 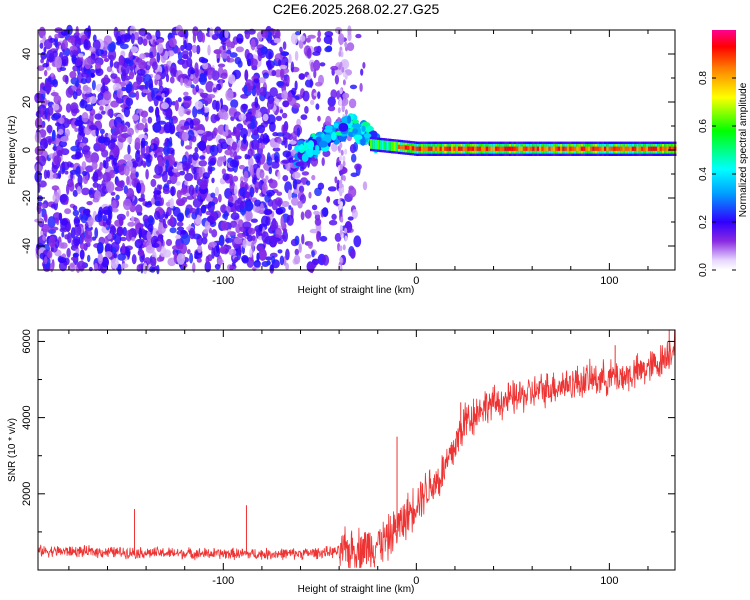 I want to click on spectrogram-y-tick-label: 40, so click(x=27, y=54).